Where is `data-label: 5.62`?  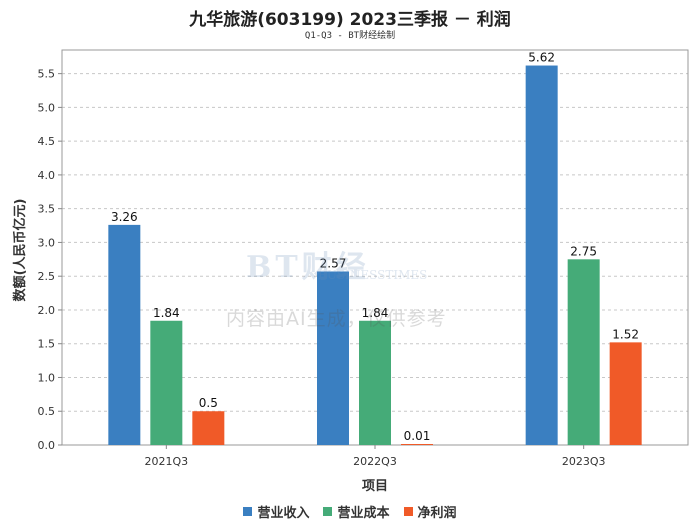 data-label: 5.62 is located at coordinates (541, 58).